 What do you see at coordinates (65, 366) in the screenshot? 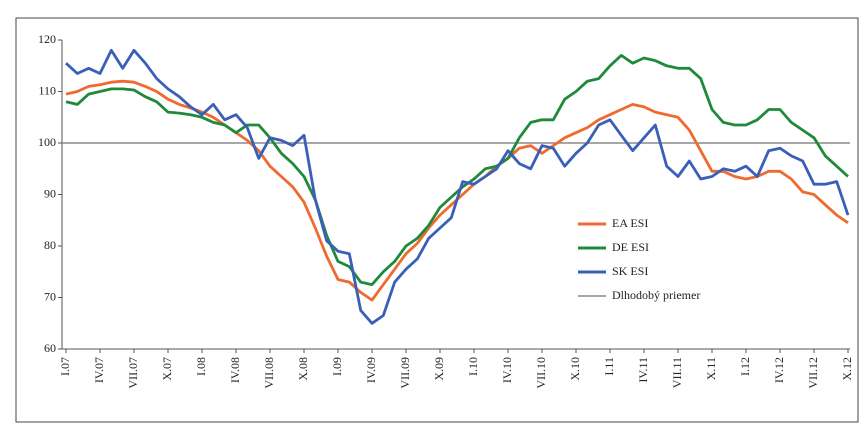
I see `x-tick-label: I.07` at bounding box center [65, 366].